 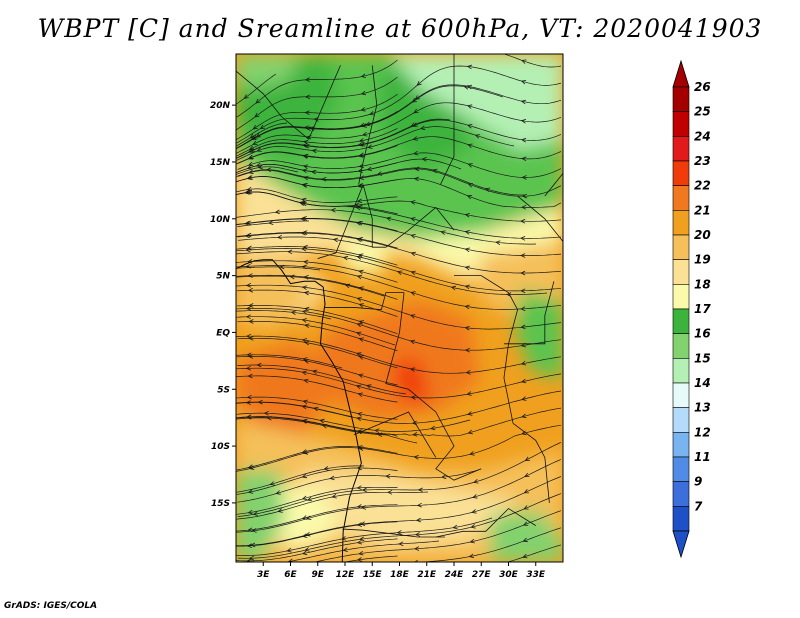 I want to click on lat-tick-label: 15N, so click(x=220, y=163).